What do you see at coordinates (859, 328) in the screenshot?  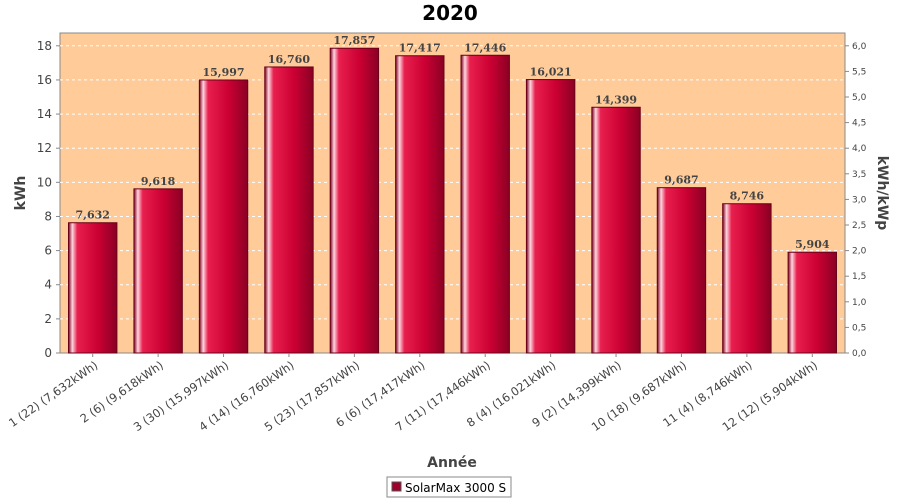 I see `y2-tick-label: 0,5` at bounding box center [859, 328].